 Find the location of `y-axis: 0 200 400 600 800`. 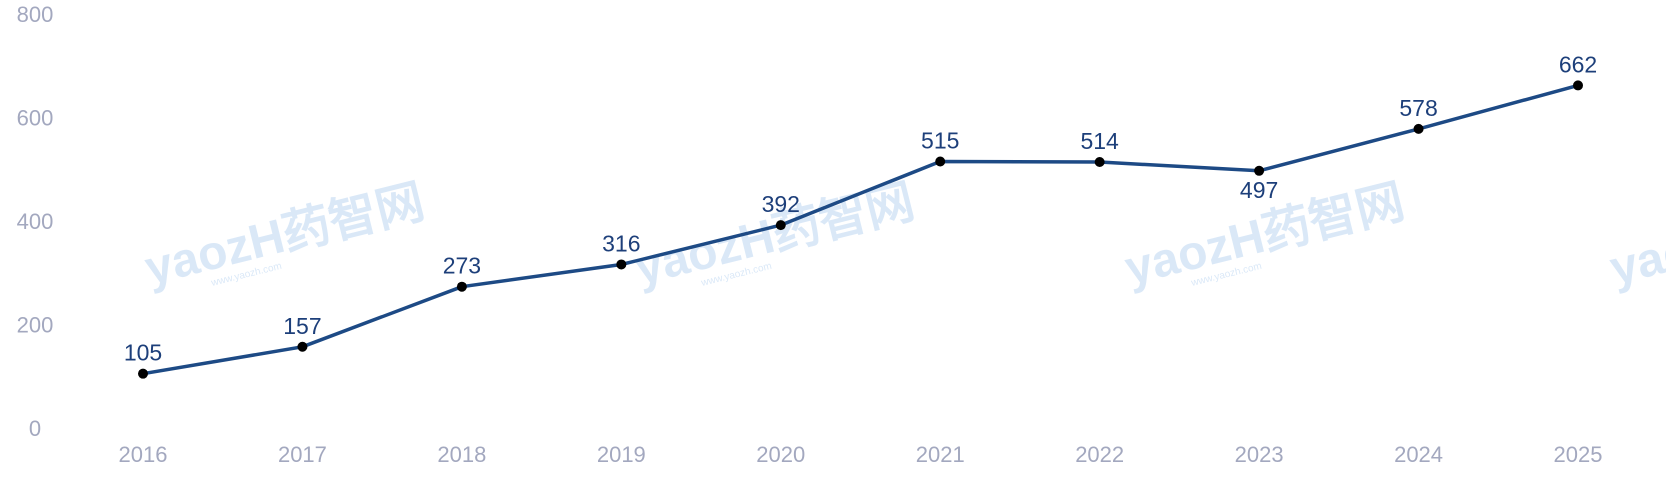

y-axis: 0 200 400 600 800 is located at coordinates (35, 221).